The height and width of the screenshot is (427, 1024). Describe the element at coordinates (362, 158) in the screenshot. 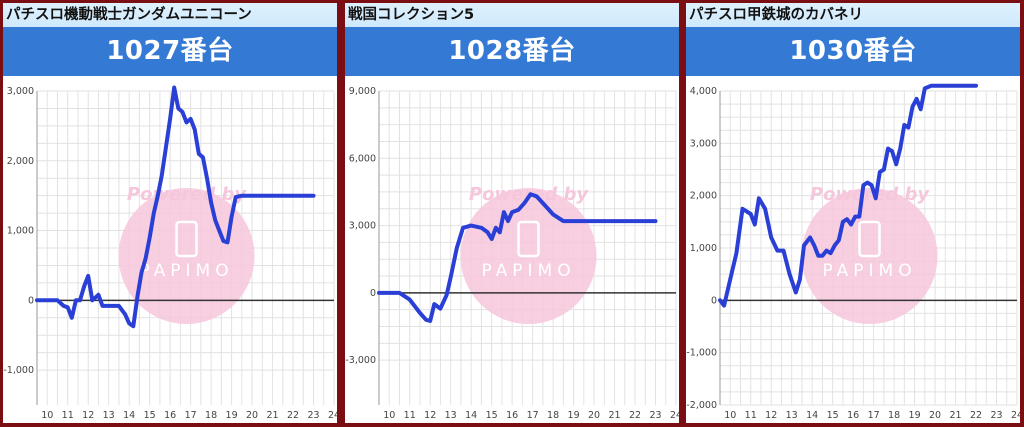

I see `y-tick-label: 6,000` at that location.